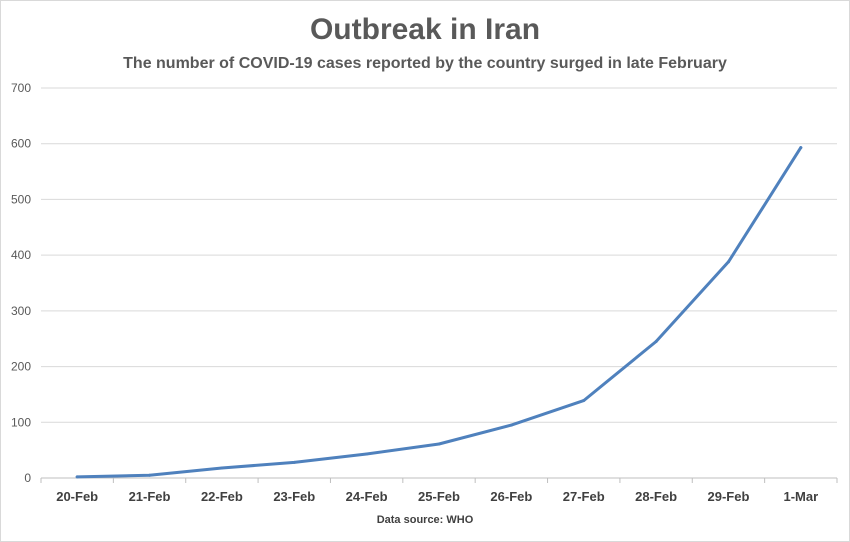 This screenshot has width=850, height=542. Describe the element at coordinates (27, 478) in the screenshot. I see `y-tick-label: 0` at that location.